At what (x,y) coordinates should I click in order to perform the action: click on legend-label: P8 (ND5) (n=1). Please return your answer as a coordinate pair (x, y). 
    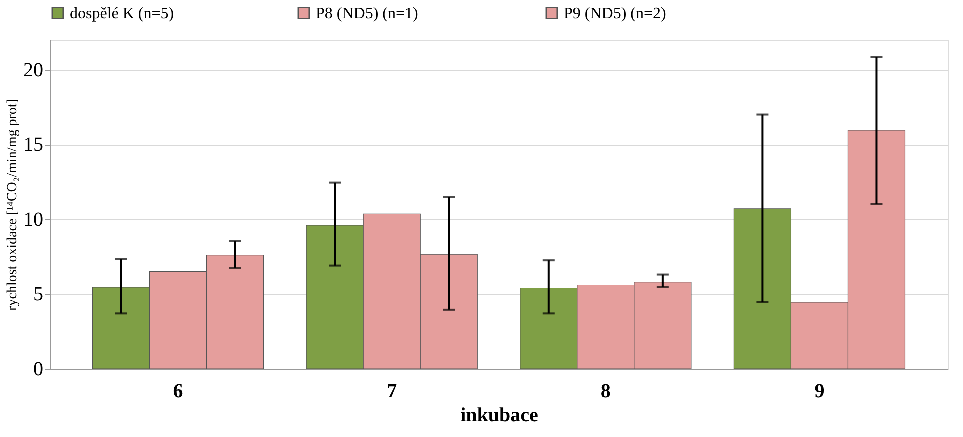
    Looking at the image, I should click on (367, 13).